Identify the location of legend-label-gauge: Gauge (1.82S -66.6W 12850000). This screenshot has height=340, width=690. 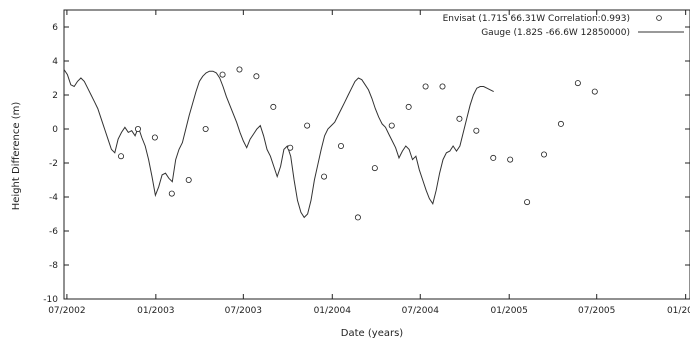
(555, 33).